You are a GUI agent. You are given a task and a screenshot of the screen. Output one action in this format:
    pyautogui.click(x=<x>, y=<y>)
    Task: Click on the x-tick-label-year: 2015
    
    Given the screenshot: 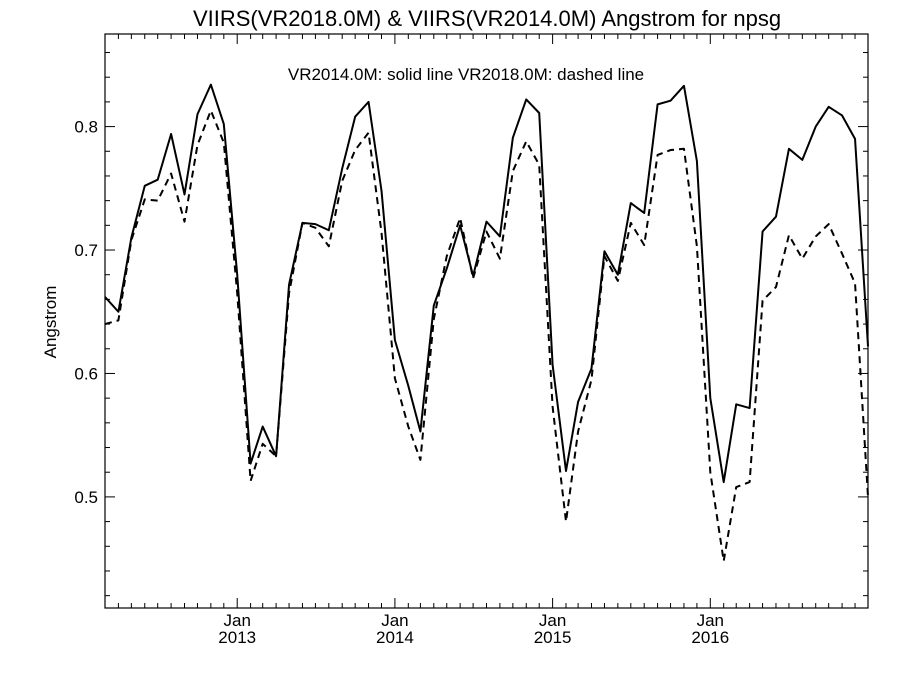 What is the action you would take?
    pyautogui.click(x=553, y=637)
    